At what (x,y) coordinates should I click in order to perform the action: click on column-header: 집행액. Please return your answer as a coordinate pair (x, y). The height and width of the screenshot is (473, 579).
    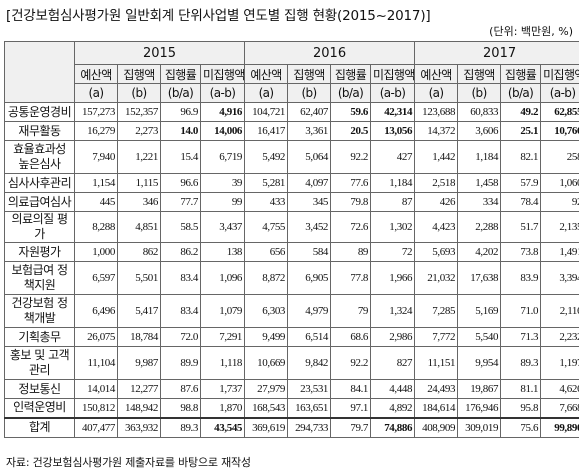
    Looking at the image, I should click on (479, 74).